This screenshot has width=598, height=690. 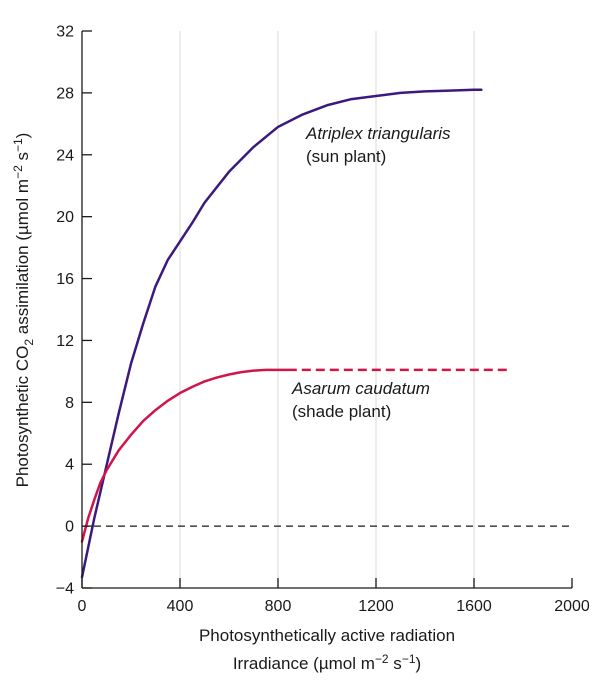 I want to click on x-axis-title-part: µ, so click(x=324, y=663).